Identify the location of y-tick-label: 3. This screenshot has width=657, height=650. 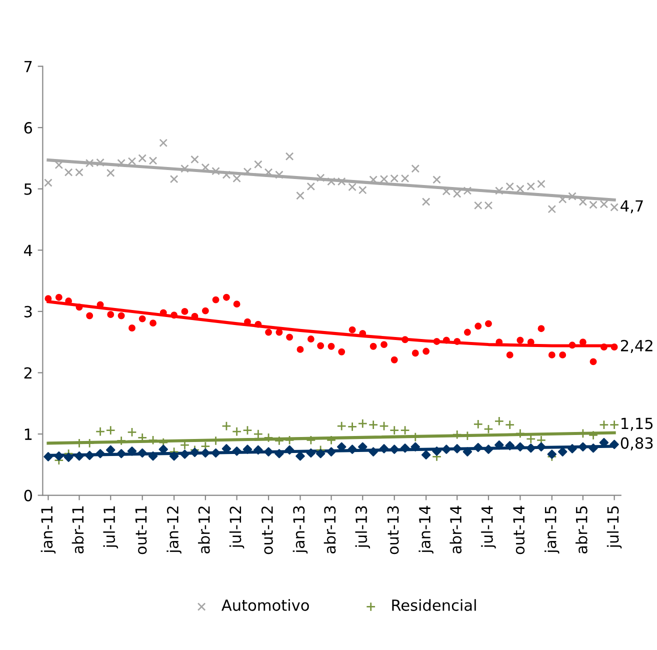
(28, 312).